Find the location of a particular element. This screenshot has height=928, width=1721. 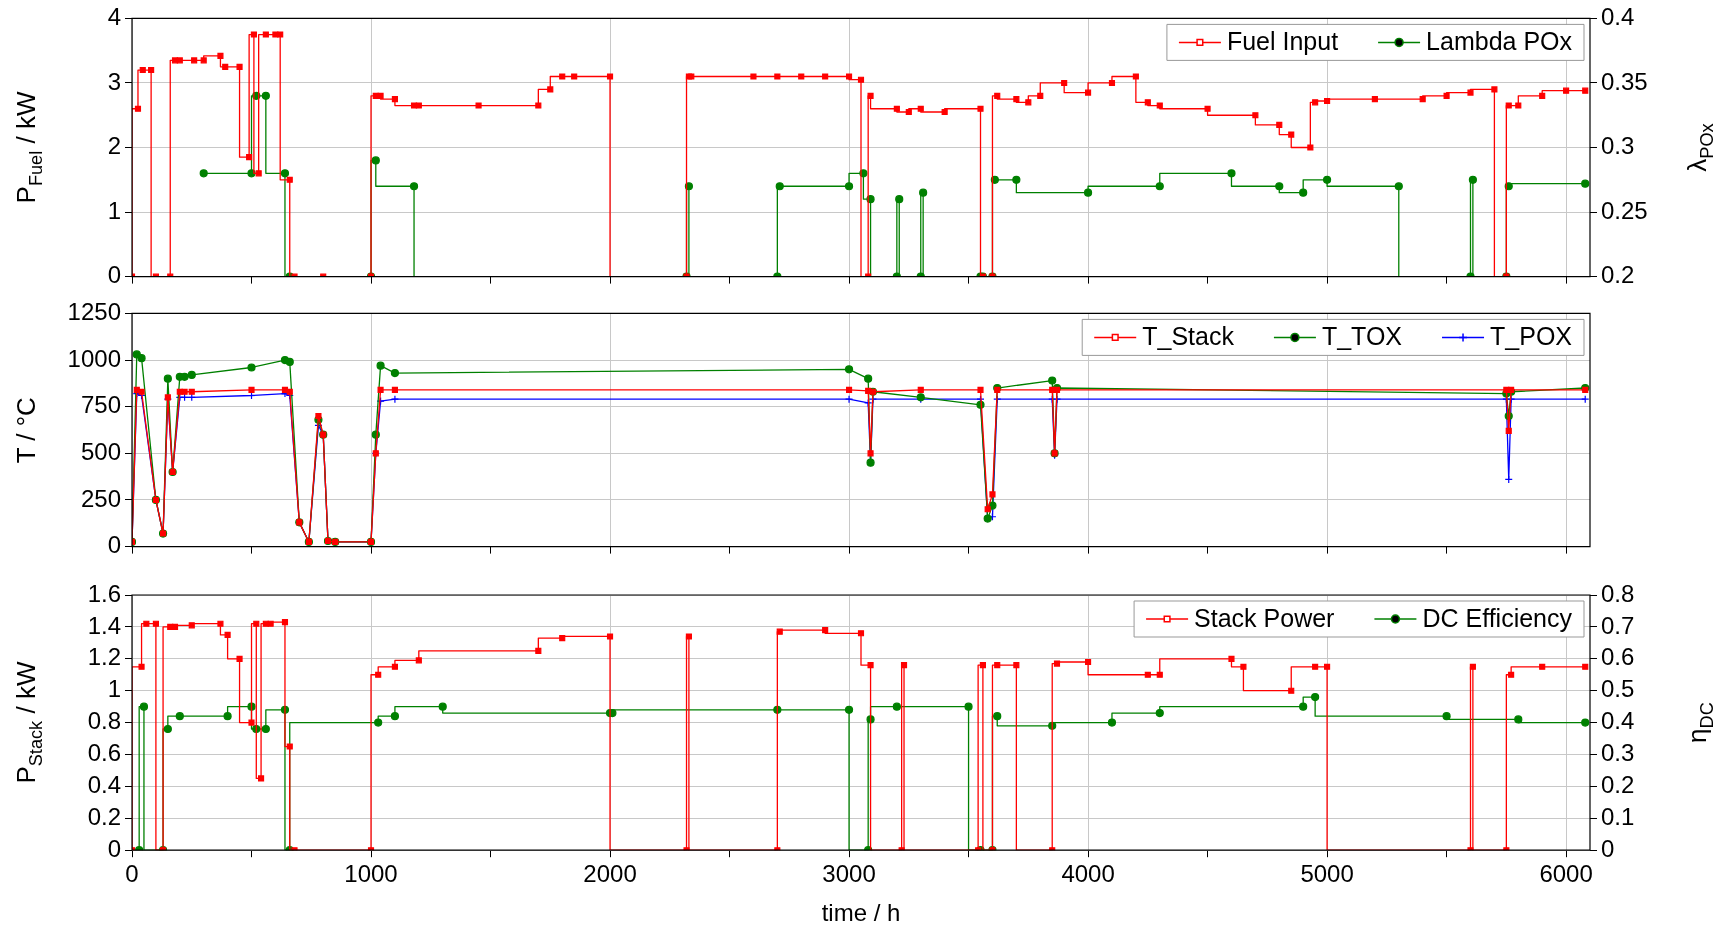

legend-label: Stack Power is located at coordinates (1264, 617).